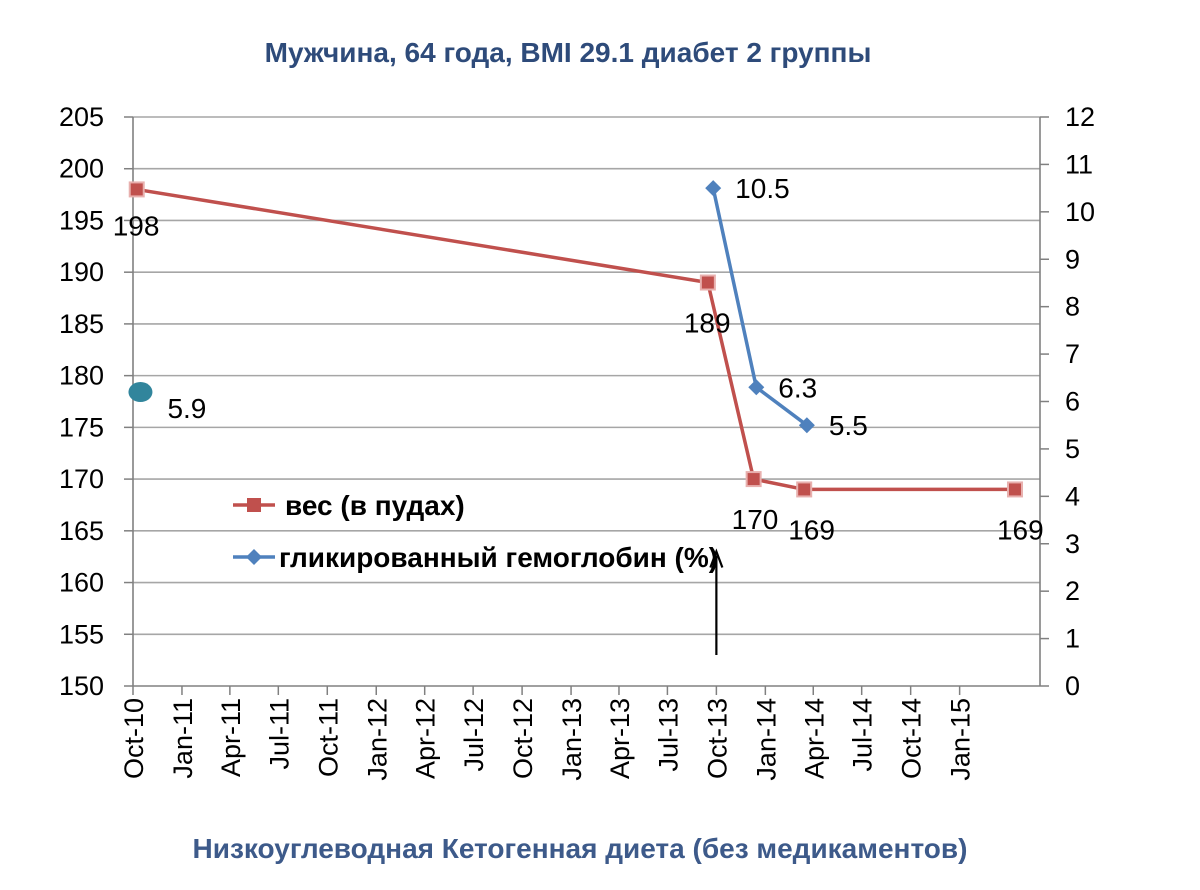 The image size is (1200, 890). Describe the element at coordinates (572, 739) in the screenshot. I see `x-tick-label: Jan-13` at that location.